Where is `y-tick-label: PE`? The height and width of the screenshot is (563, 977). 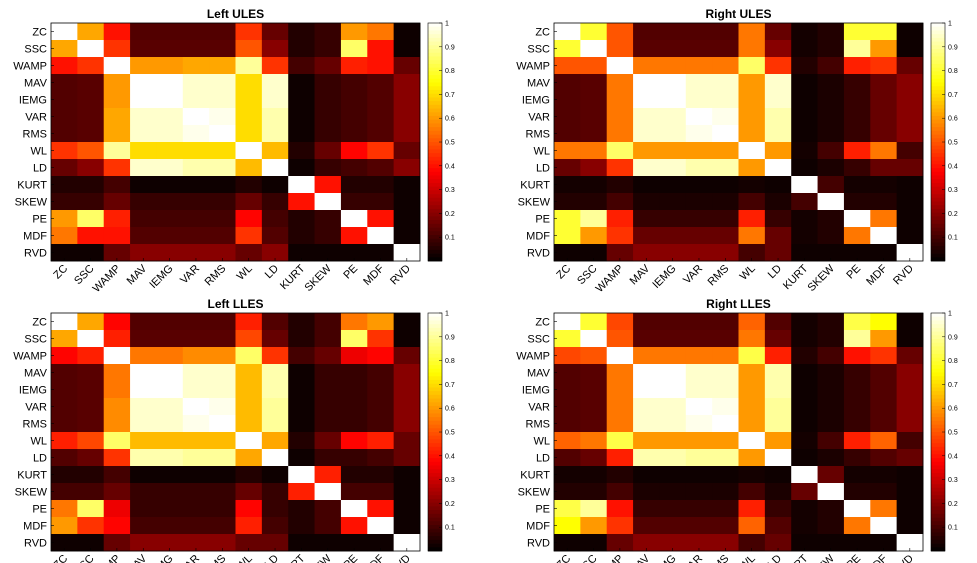 y-tick-label: PE is located at coordinates (39, 510).